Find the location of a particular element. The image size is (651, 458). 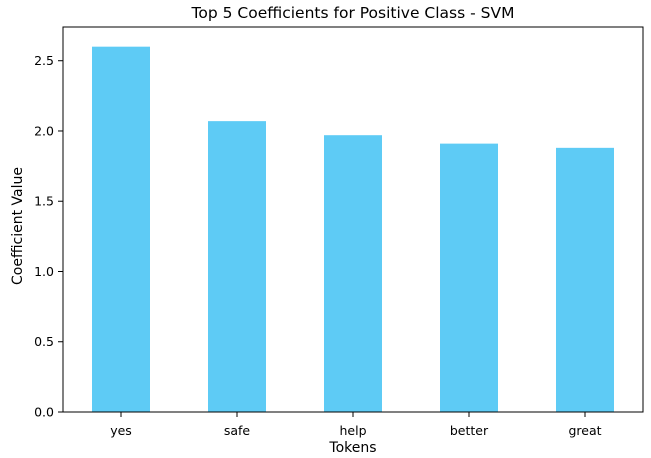

x-tick-label: yes is located at coordinates (121, 430).